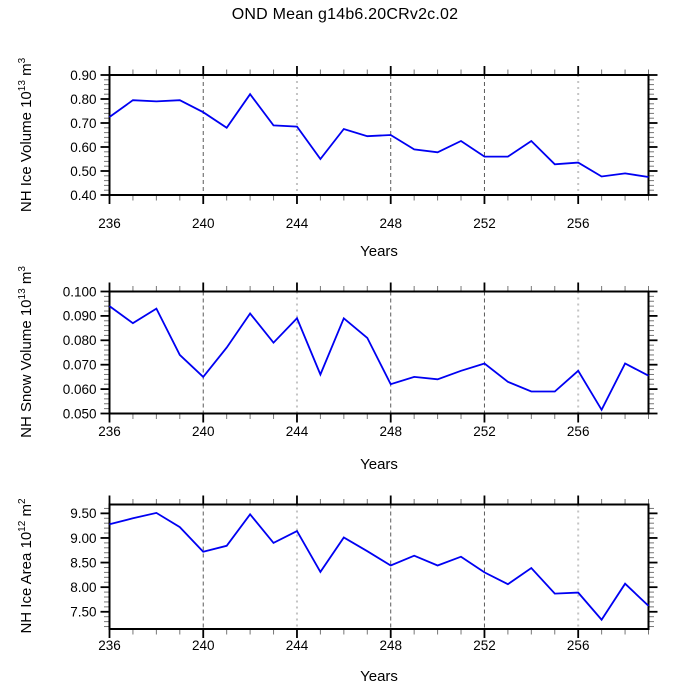  I want to click on y-tick-label: 0.50, so click(83, 171).